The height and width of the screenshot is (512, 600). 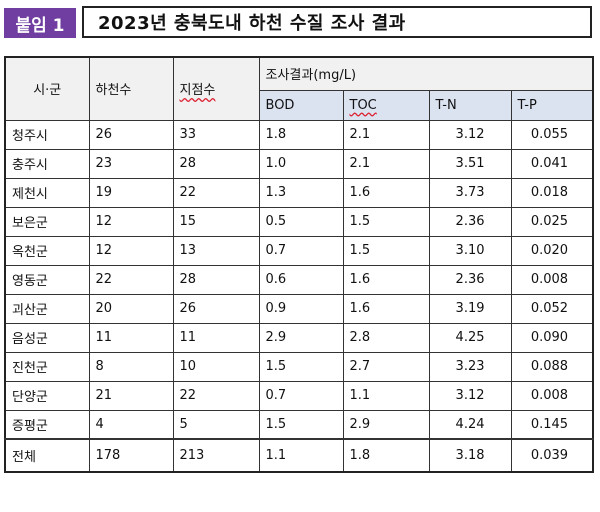 I want to click on cell-tn: 3.23, so click(x=470, y=366).